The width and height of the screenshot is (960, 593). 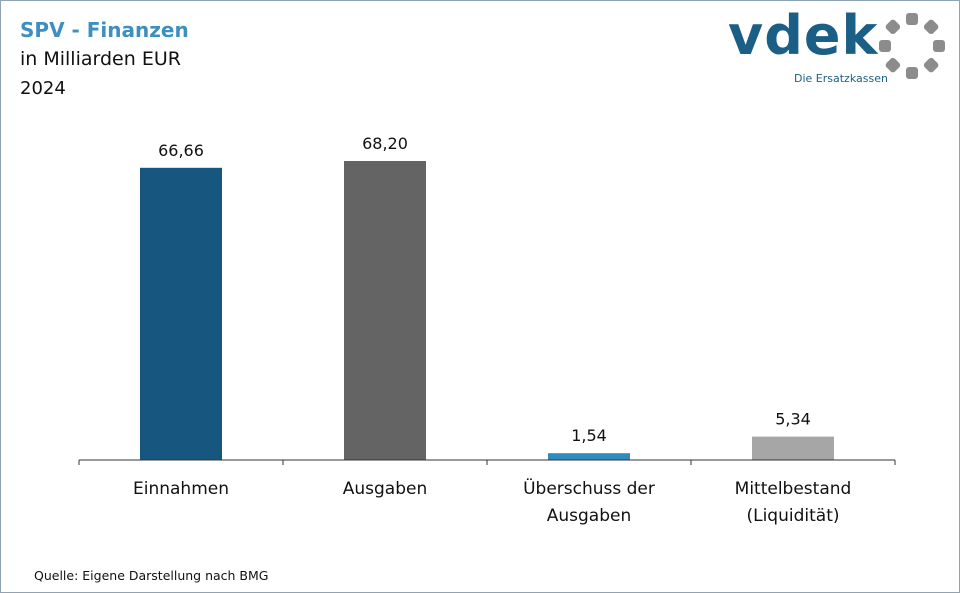 I want to click on value-label-3: 5,34, so click(x=793, y=419).